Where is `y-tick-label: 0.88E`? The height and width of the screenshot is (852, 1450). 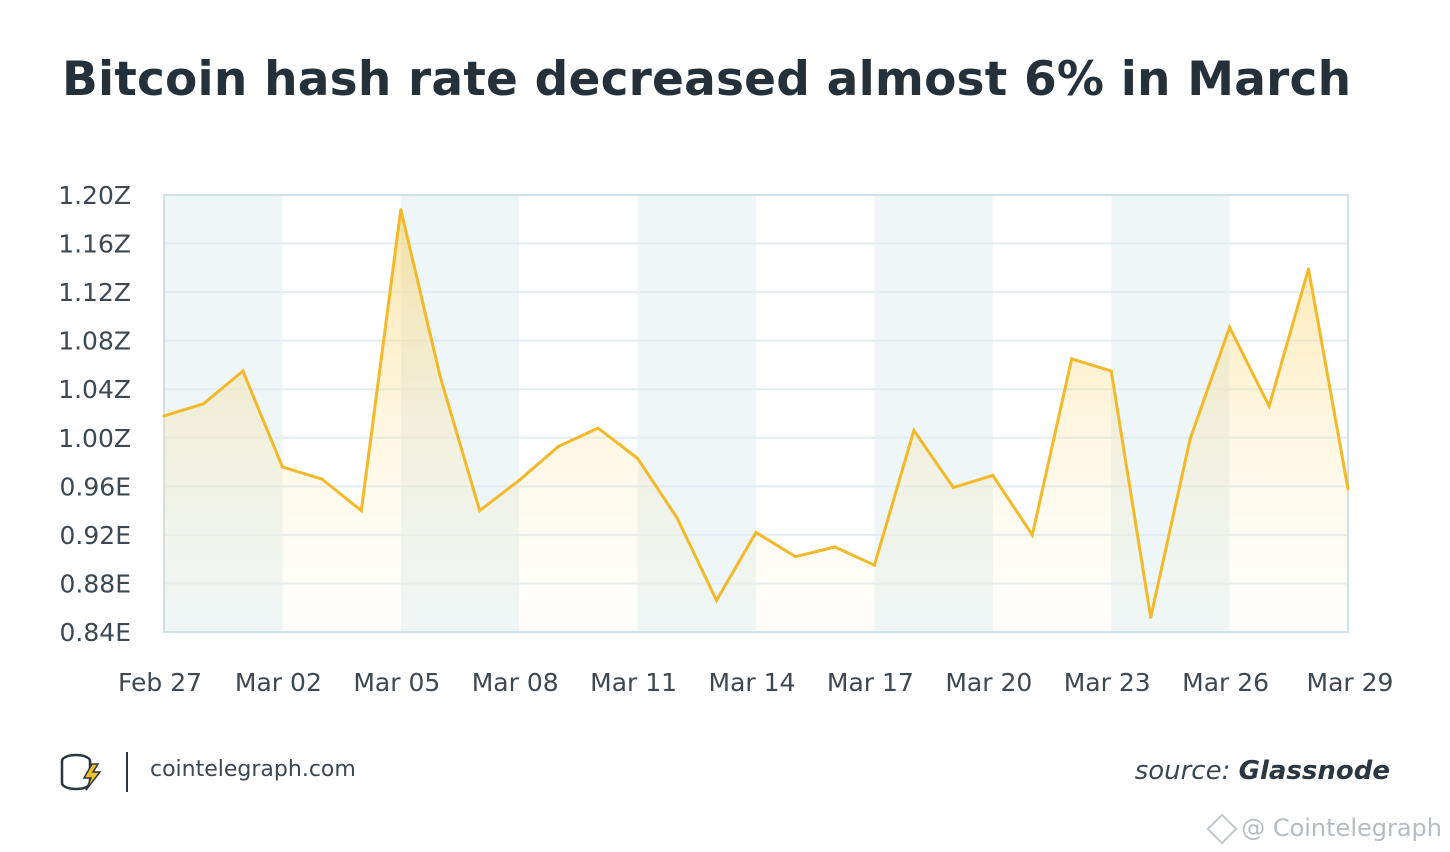 y-tick-label: 0.88E is located at coordinates (95, 583).